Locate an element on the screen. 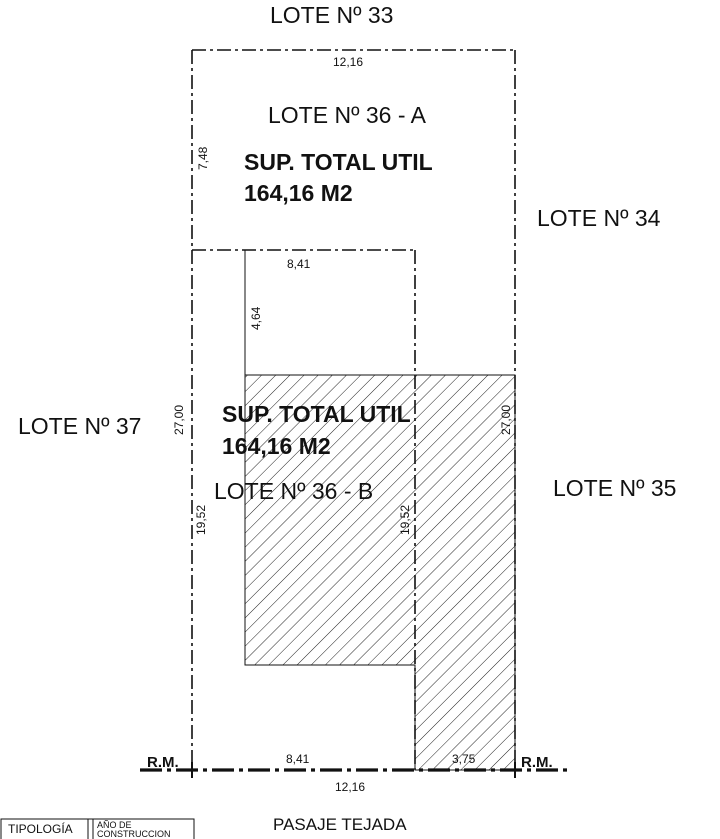 The image size is (720, 839). legend-box: TIPOLOGÍA AÑO DE CONSTRUCCION is located at coordinates (97, 828).